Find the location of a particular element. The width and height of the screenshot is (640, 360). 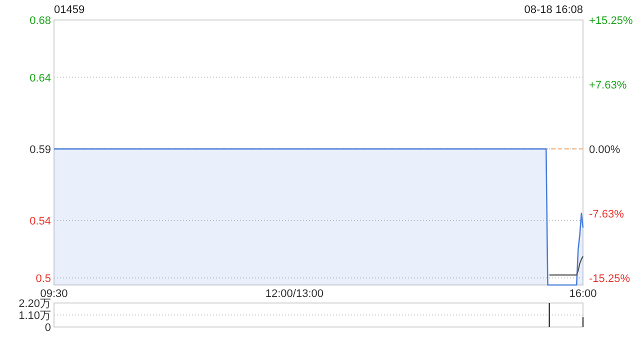

y-tick-label: 0.54 is located at coordinates (40, 222).